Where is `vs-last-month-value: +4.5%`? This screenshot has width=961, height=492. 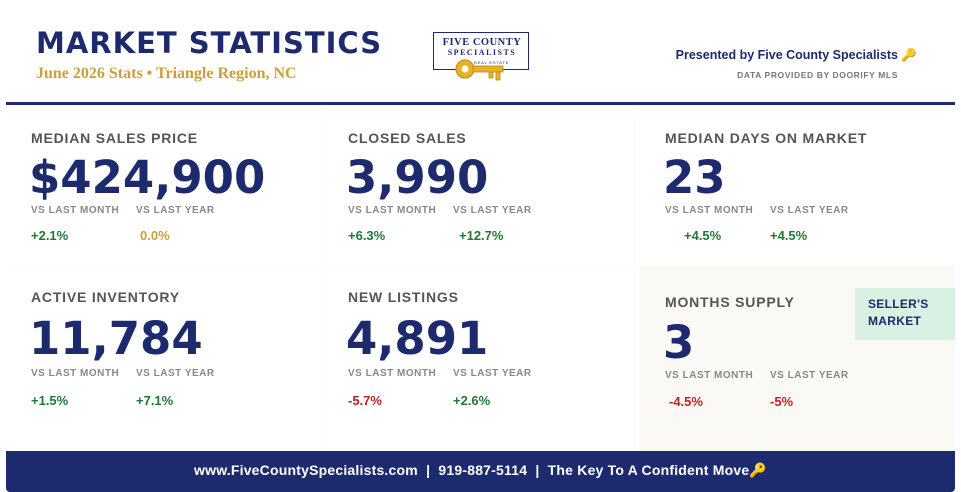
vs-last-month-value: +4.5% is located at coordinates (703, 235).